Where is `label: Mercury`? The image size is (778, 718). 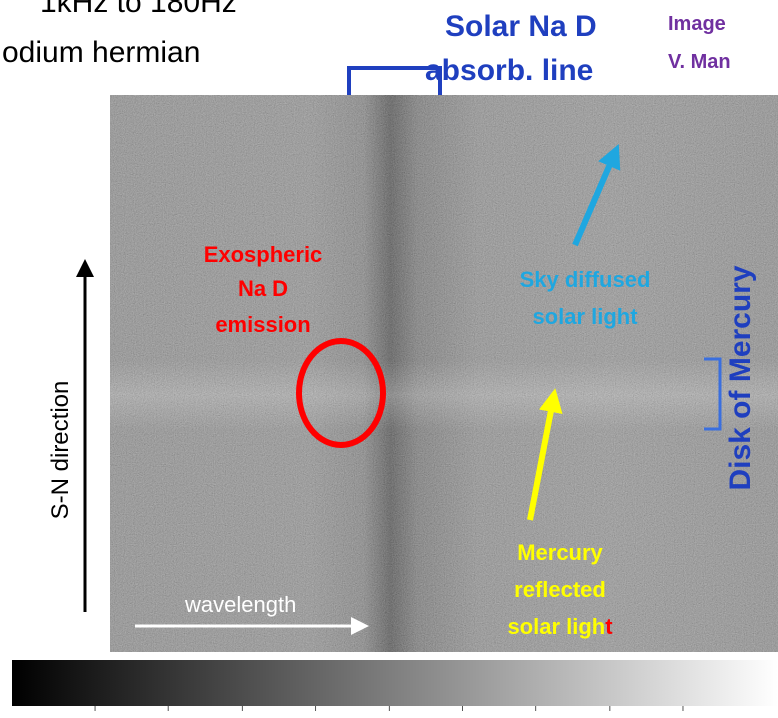
label: Mercury is located at coordinates (560, 552).